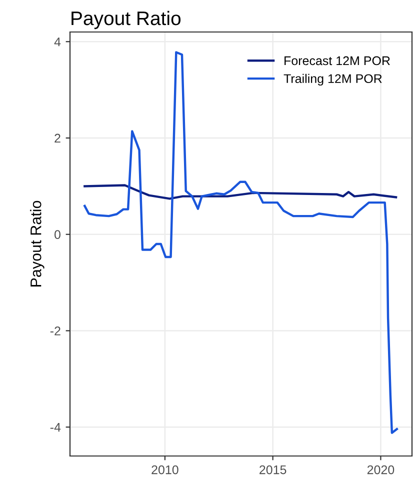 This screenshot has width=418, height=480. Describe the element at coordinates (126, 20) in the screenshot. I see `chart-title: Payout Ratio` at that location.